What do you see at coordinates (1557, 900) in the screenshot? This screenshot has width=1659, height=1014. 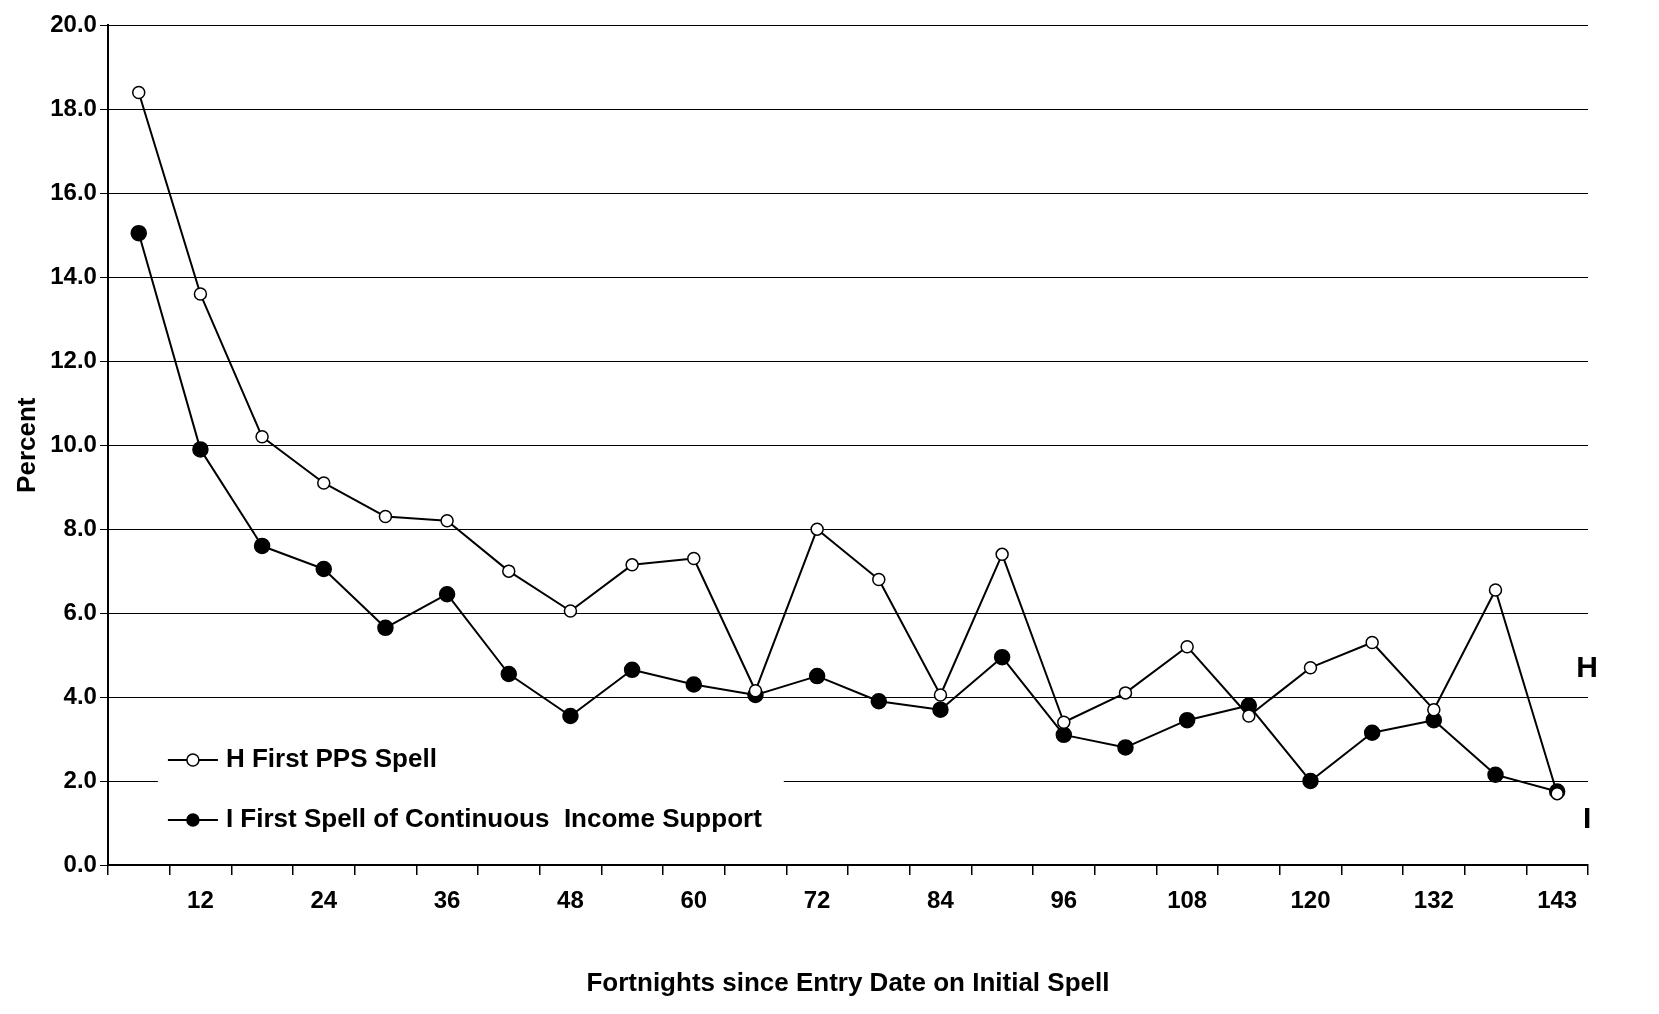 I see `x-tick-label: 143` at bounding box center [1557, 900].